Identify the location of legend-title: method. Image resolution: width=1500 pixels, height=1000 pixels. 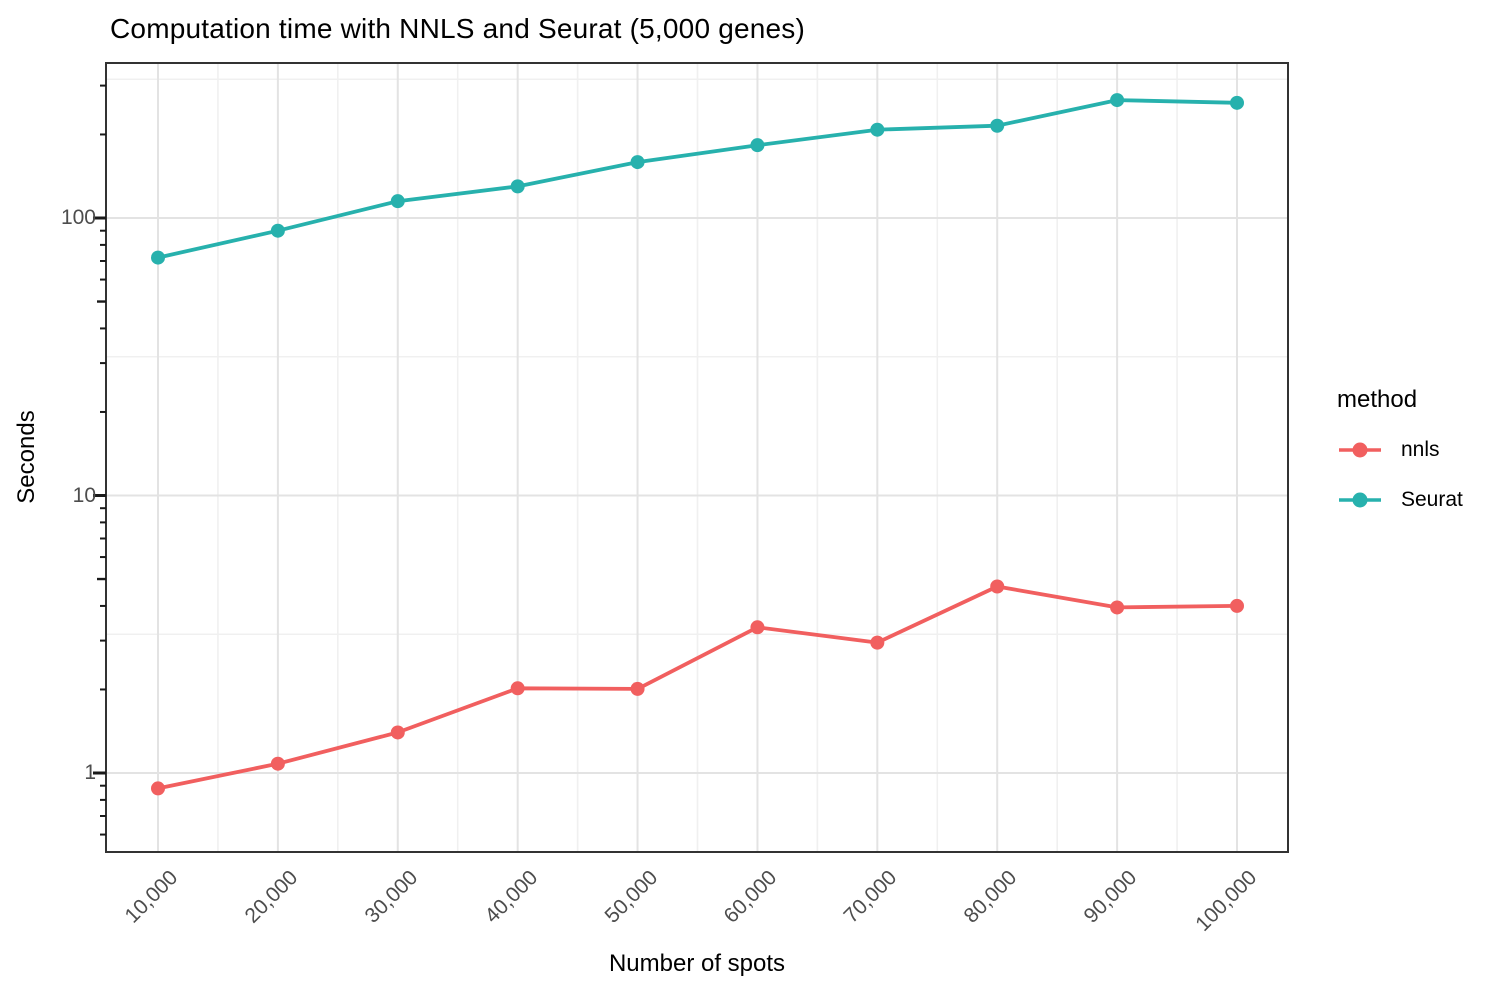
(1377, 399).